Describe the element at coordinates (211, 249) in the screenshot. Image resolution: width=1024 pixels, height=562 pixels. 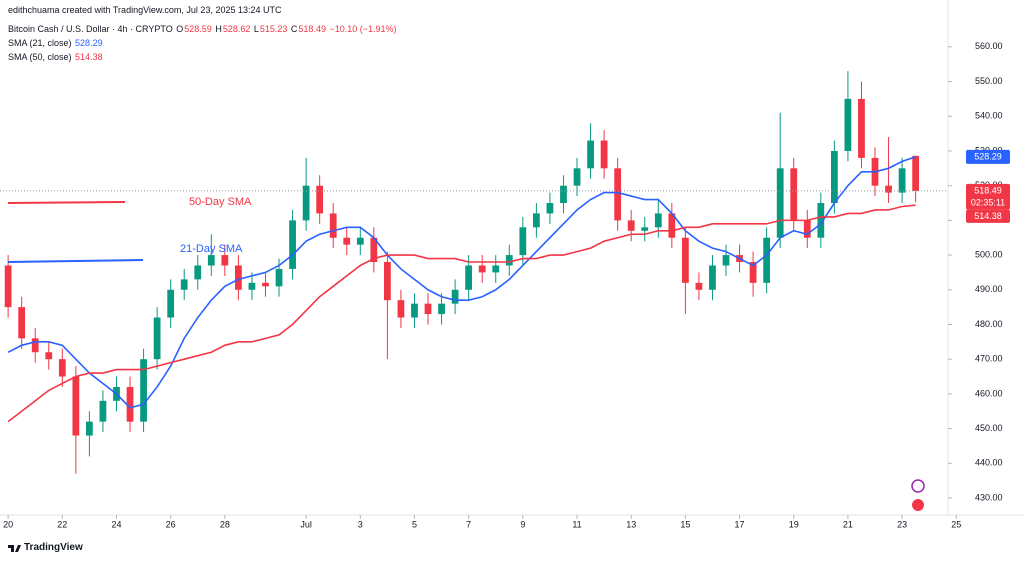
I see `annotation: 21-Day SMA` at that location.